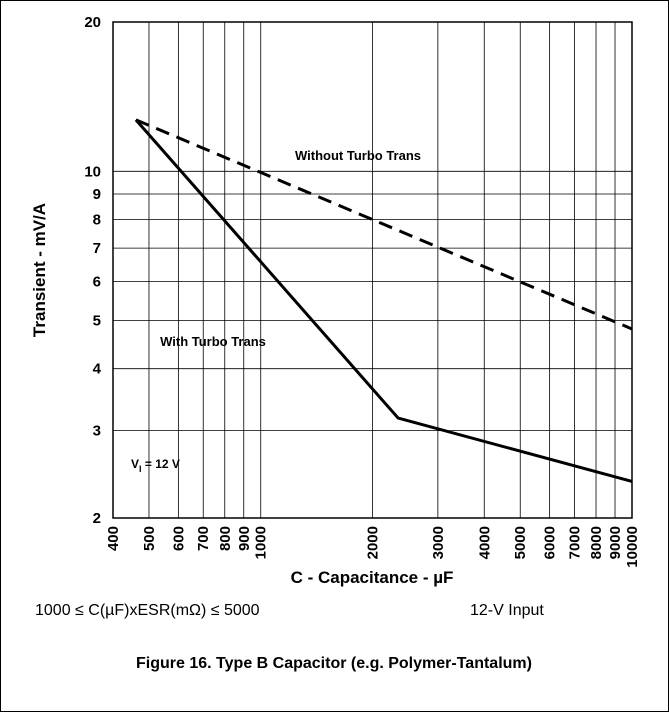 This screenshot has height=712, width=669. What do you see at coordinates (97, 518) in the screenshot?
I see `y-tick-label: 2` at bounding box center [97, 518].